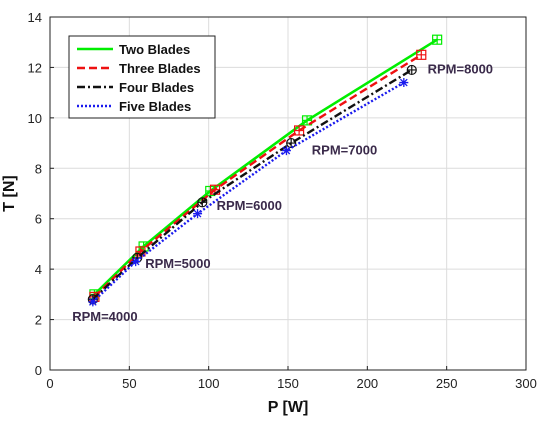 The height and width of the screenshot is (424, 550). What do you see at coordinates (209, 383) in the screenshot?
I see `x-tick-label: 100` at bounding box center [209, 383].